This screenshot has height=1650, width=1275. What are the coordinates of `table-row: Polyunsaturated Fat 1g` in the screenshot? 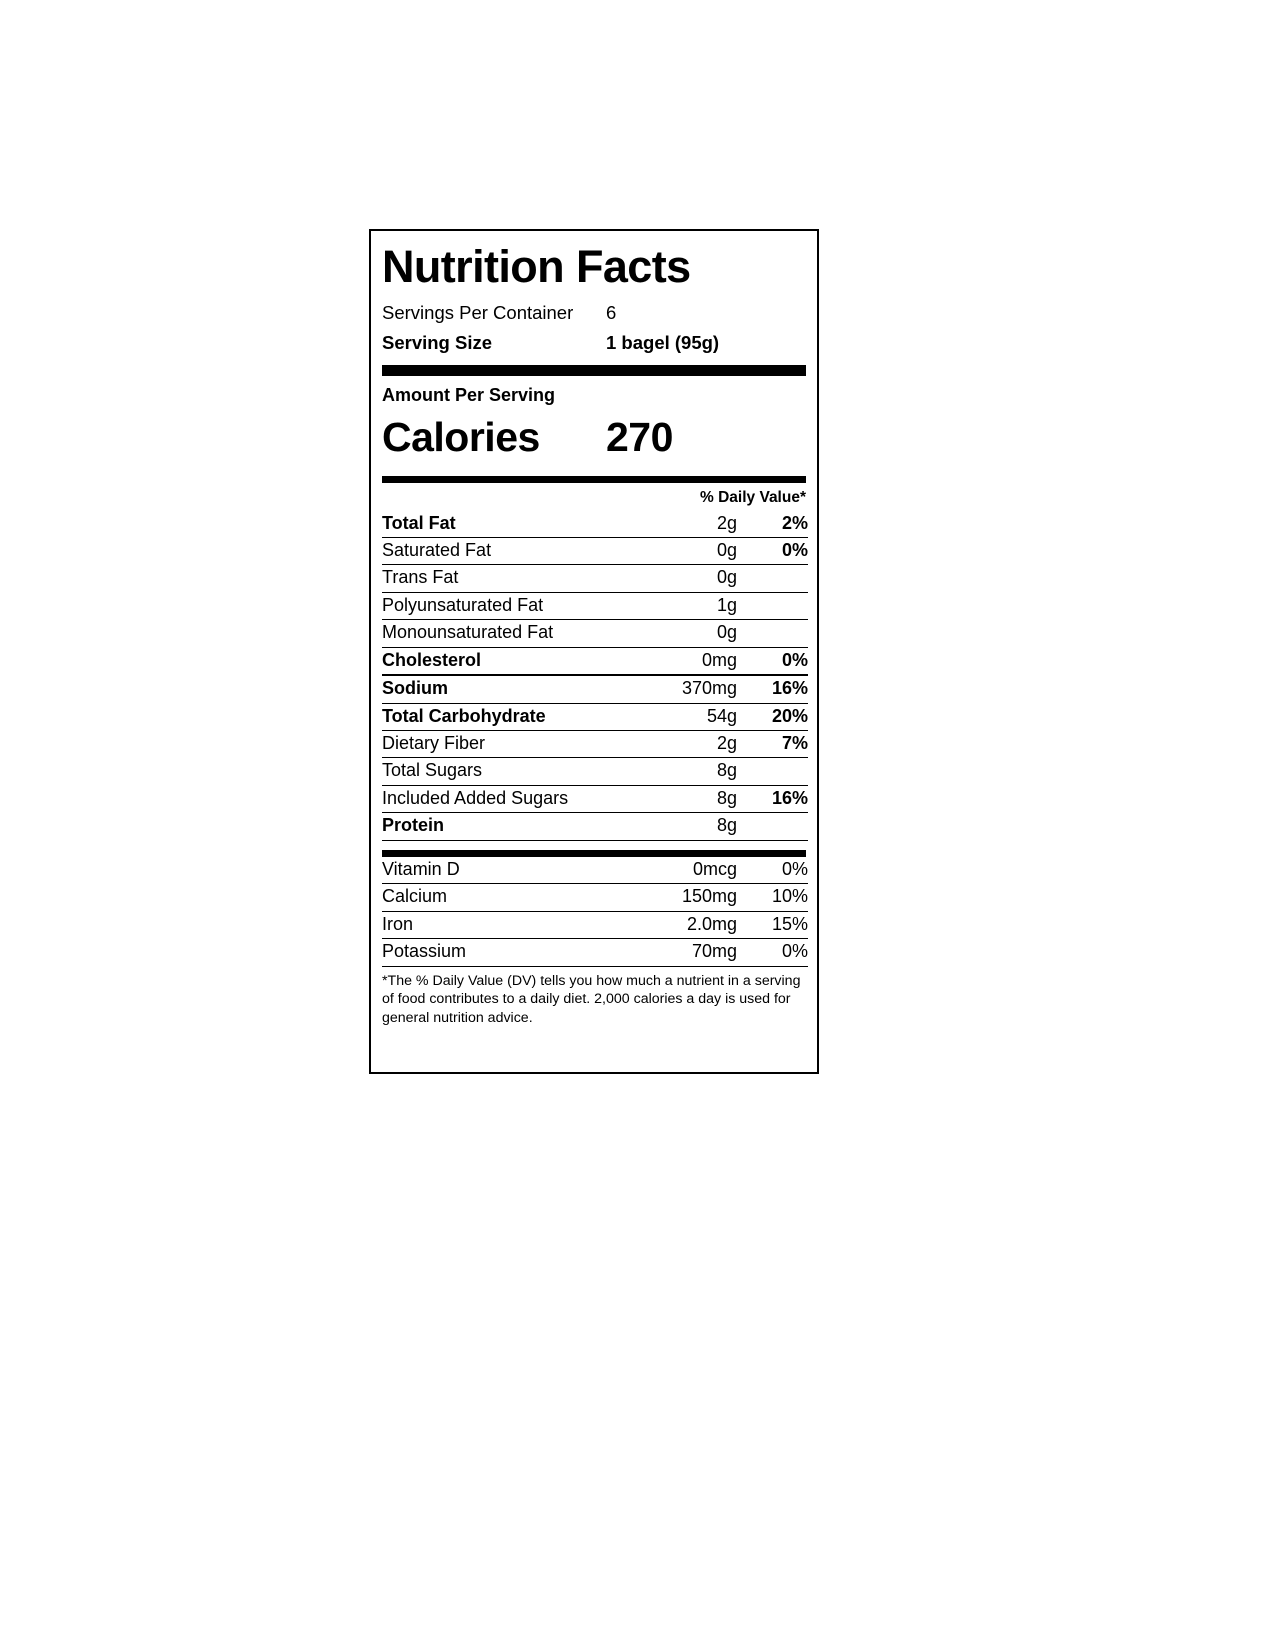 It's located at (595, 606).